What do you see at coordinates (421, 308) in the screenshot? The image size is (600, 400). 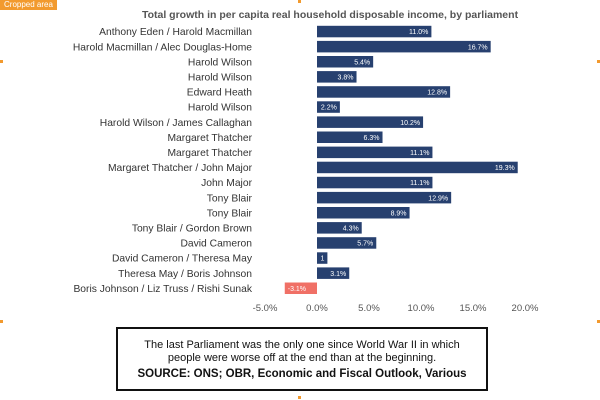 I see `x-tick-label: 10.0%` at bounding box center [421, 308].